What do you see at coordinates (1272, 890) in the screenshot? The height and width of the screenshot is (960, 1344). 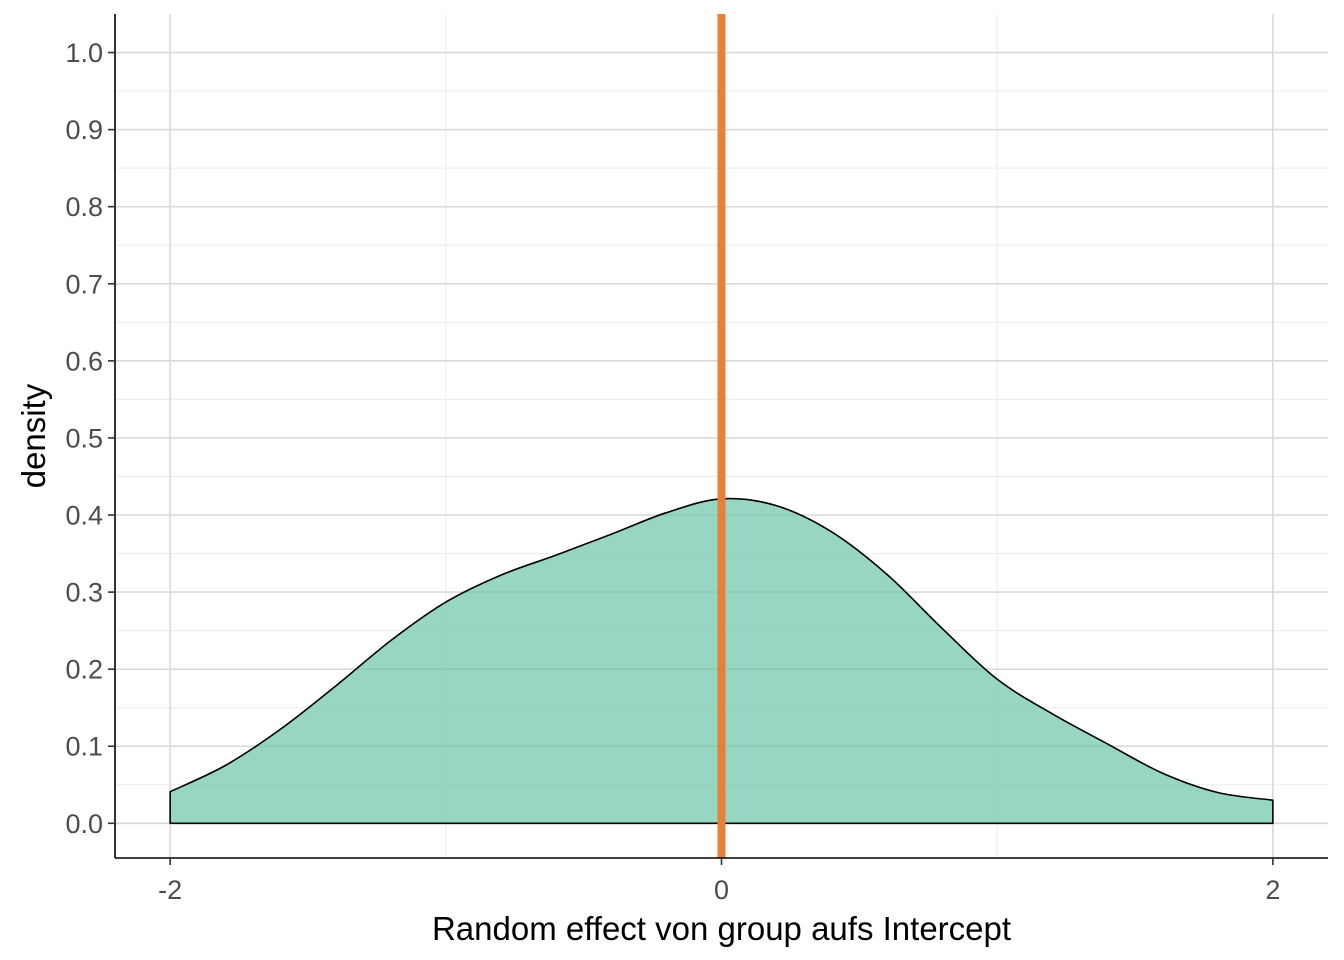 I see `x-tick-label: 2` at bounding box center [1272, 890].